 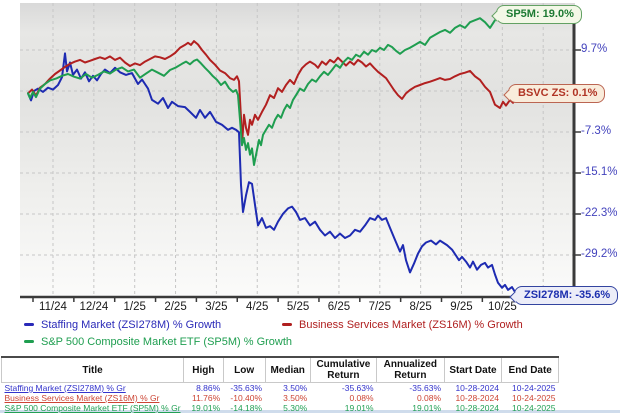 I want to click on table-header-cell: Cumulative Return, so click(x=343, y=369).